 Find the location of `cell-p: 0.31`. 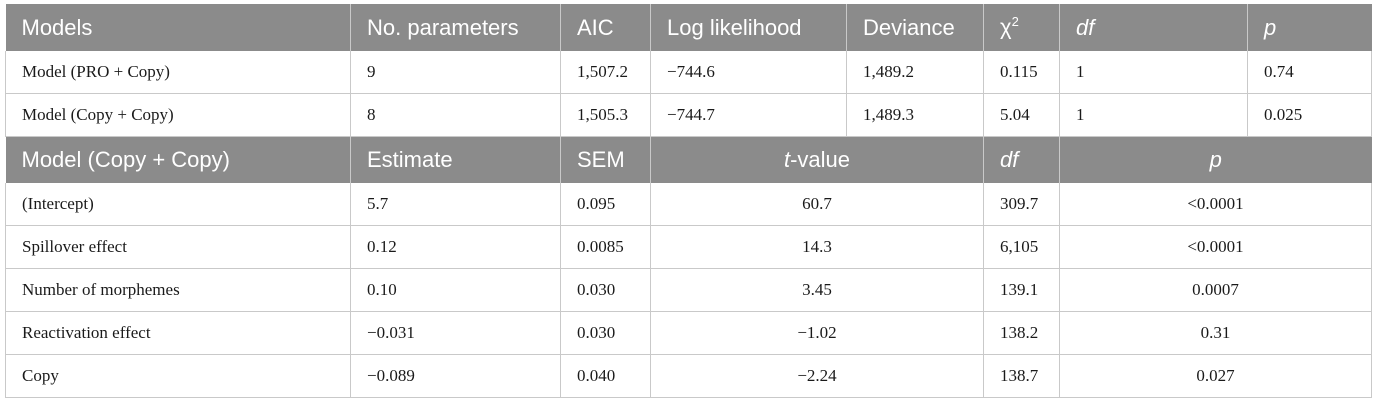

cell-p: 0.31 is located at coordinates (1215, 333).